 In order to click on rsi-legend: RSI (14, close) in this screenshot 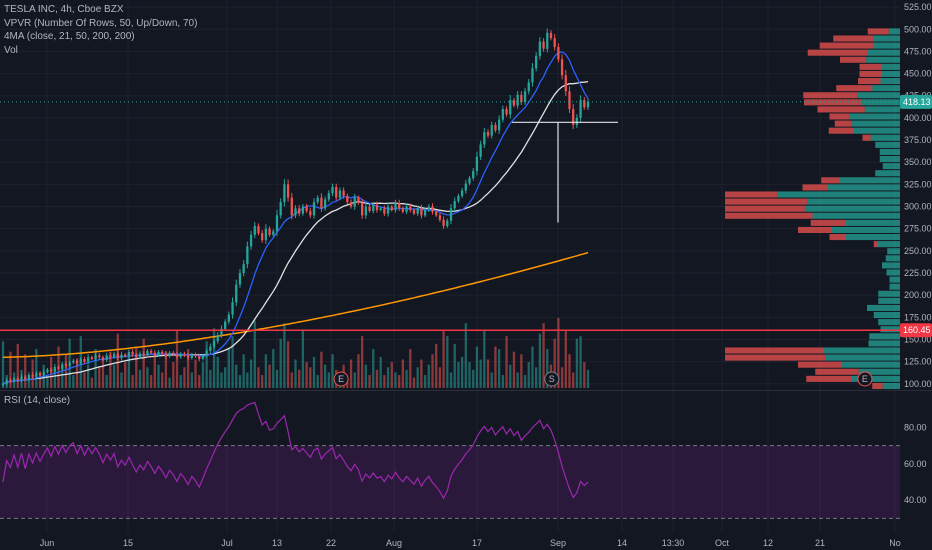, I will do `click(37, 400)`.